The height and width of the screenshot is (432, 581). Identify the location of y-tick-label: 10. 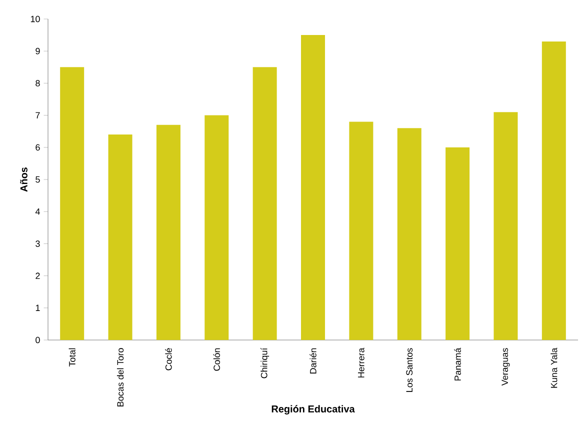
(35, 19).